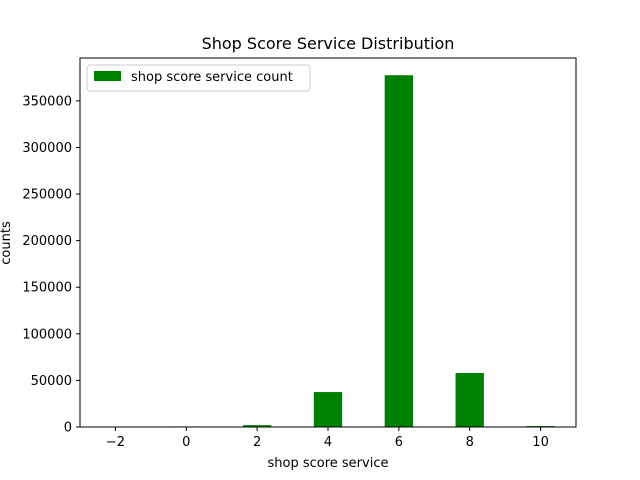 The width and height of the screenshot is (640, 480). Describe the element at coordinates (47, 101) in the screenshot. I see `y-tick-label: 350000` at that location.